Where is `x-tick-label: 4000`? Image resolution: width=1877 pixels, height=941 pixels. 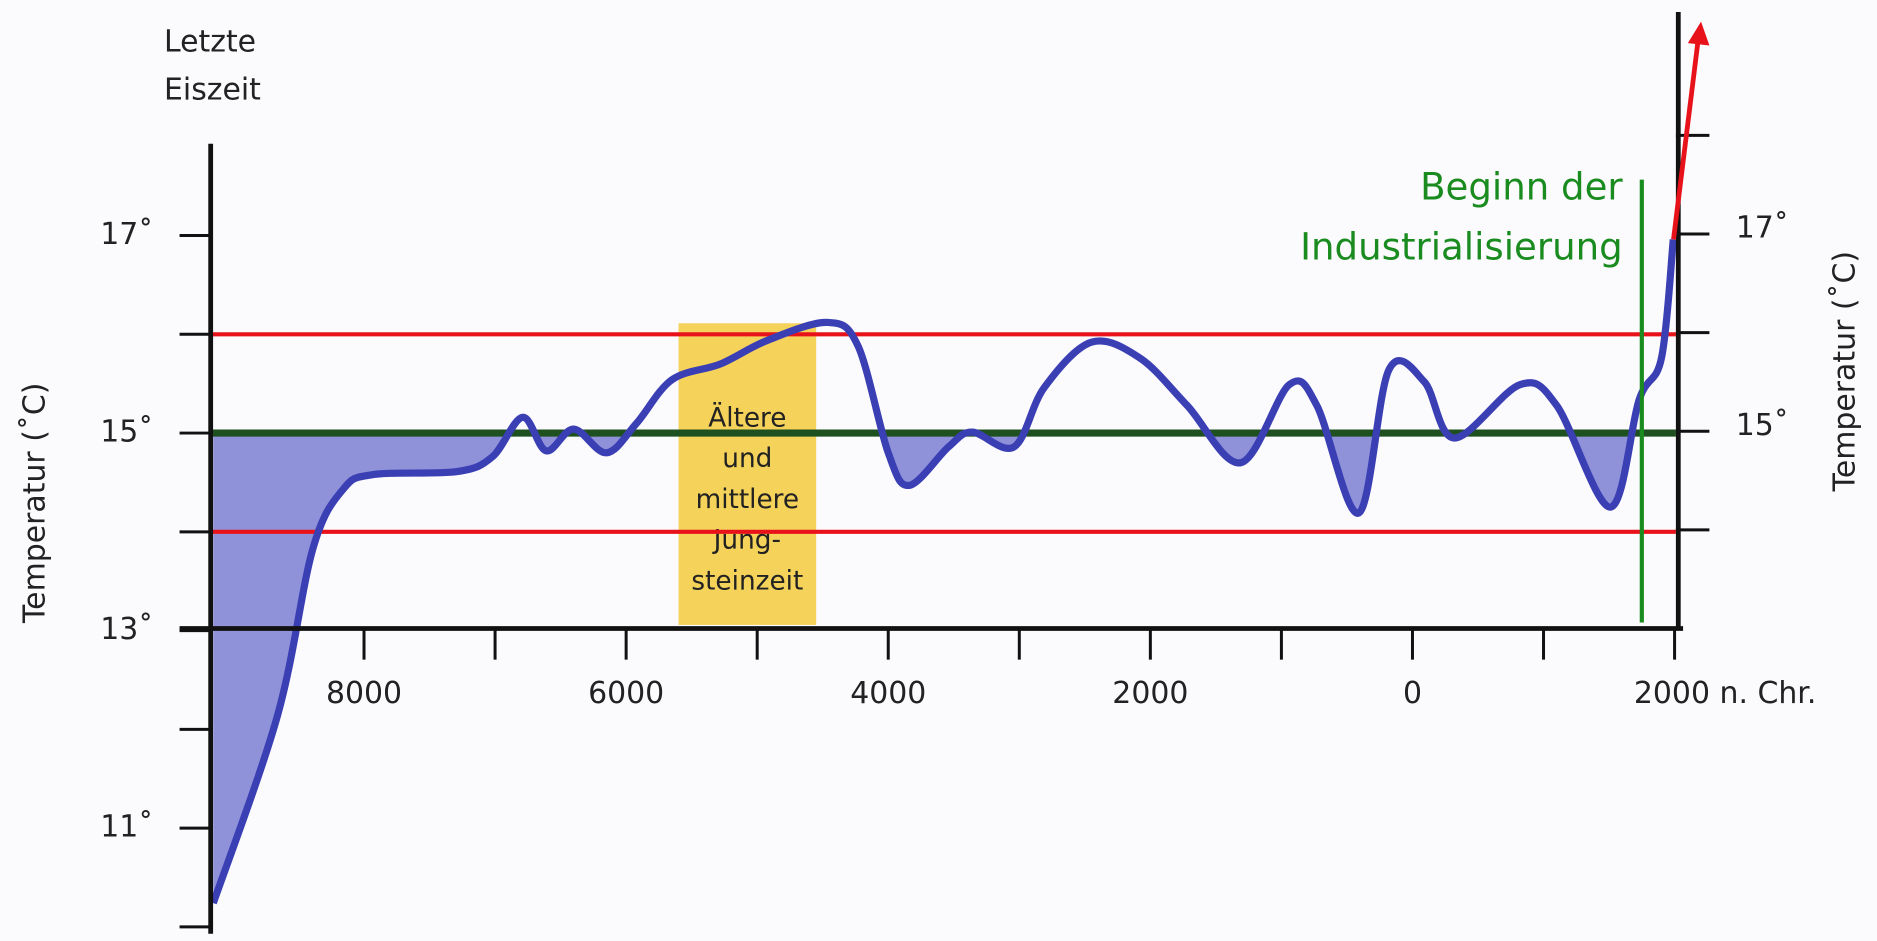
x-tick-label: 4000 is located at coordinates (888, 693).